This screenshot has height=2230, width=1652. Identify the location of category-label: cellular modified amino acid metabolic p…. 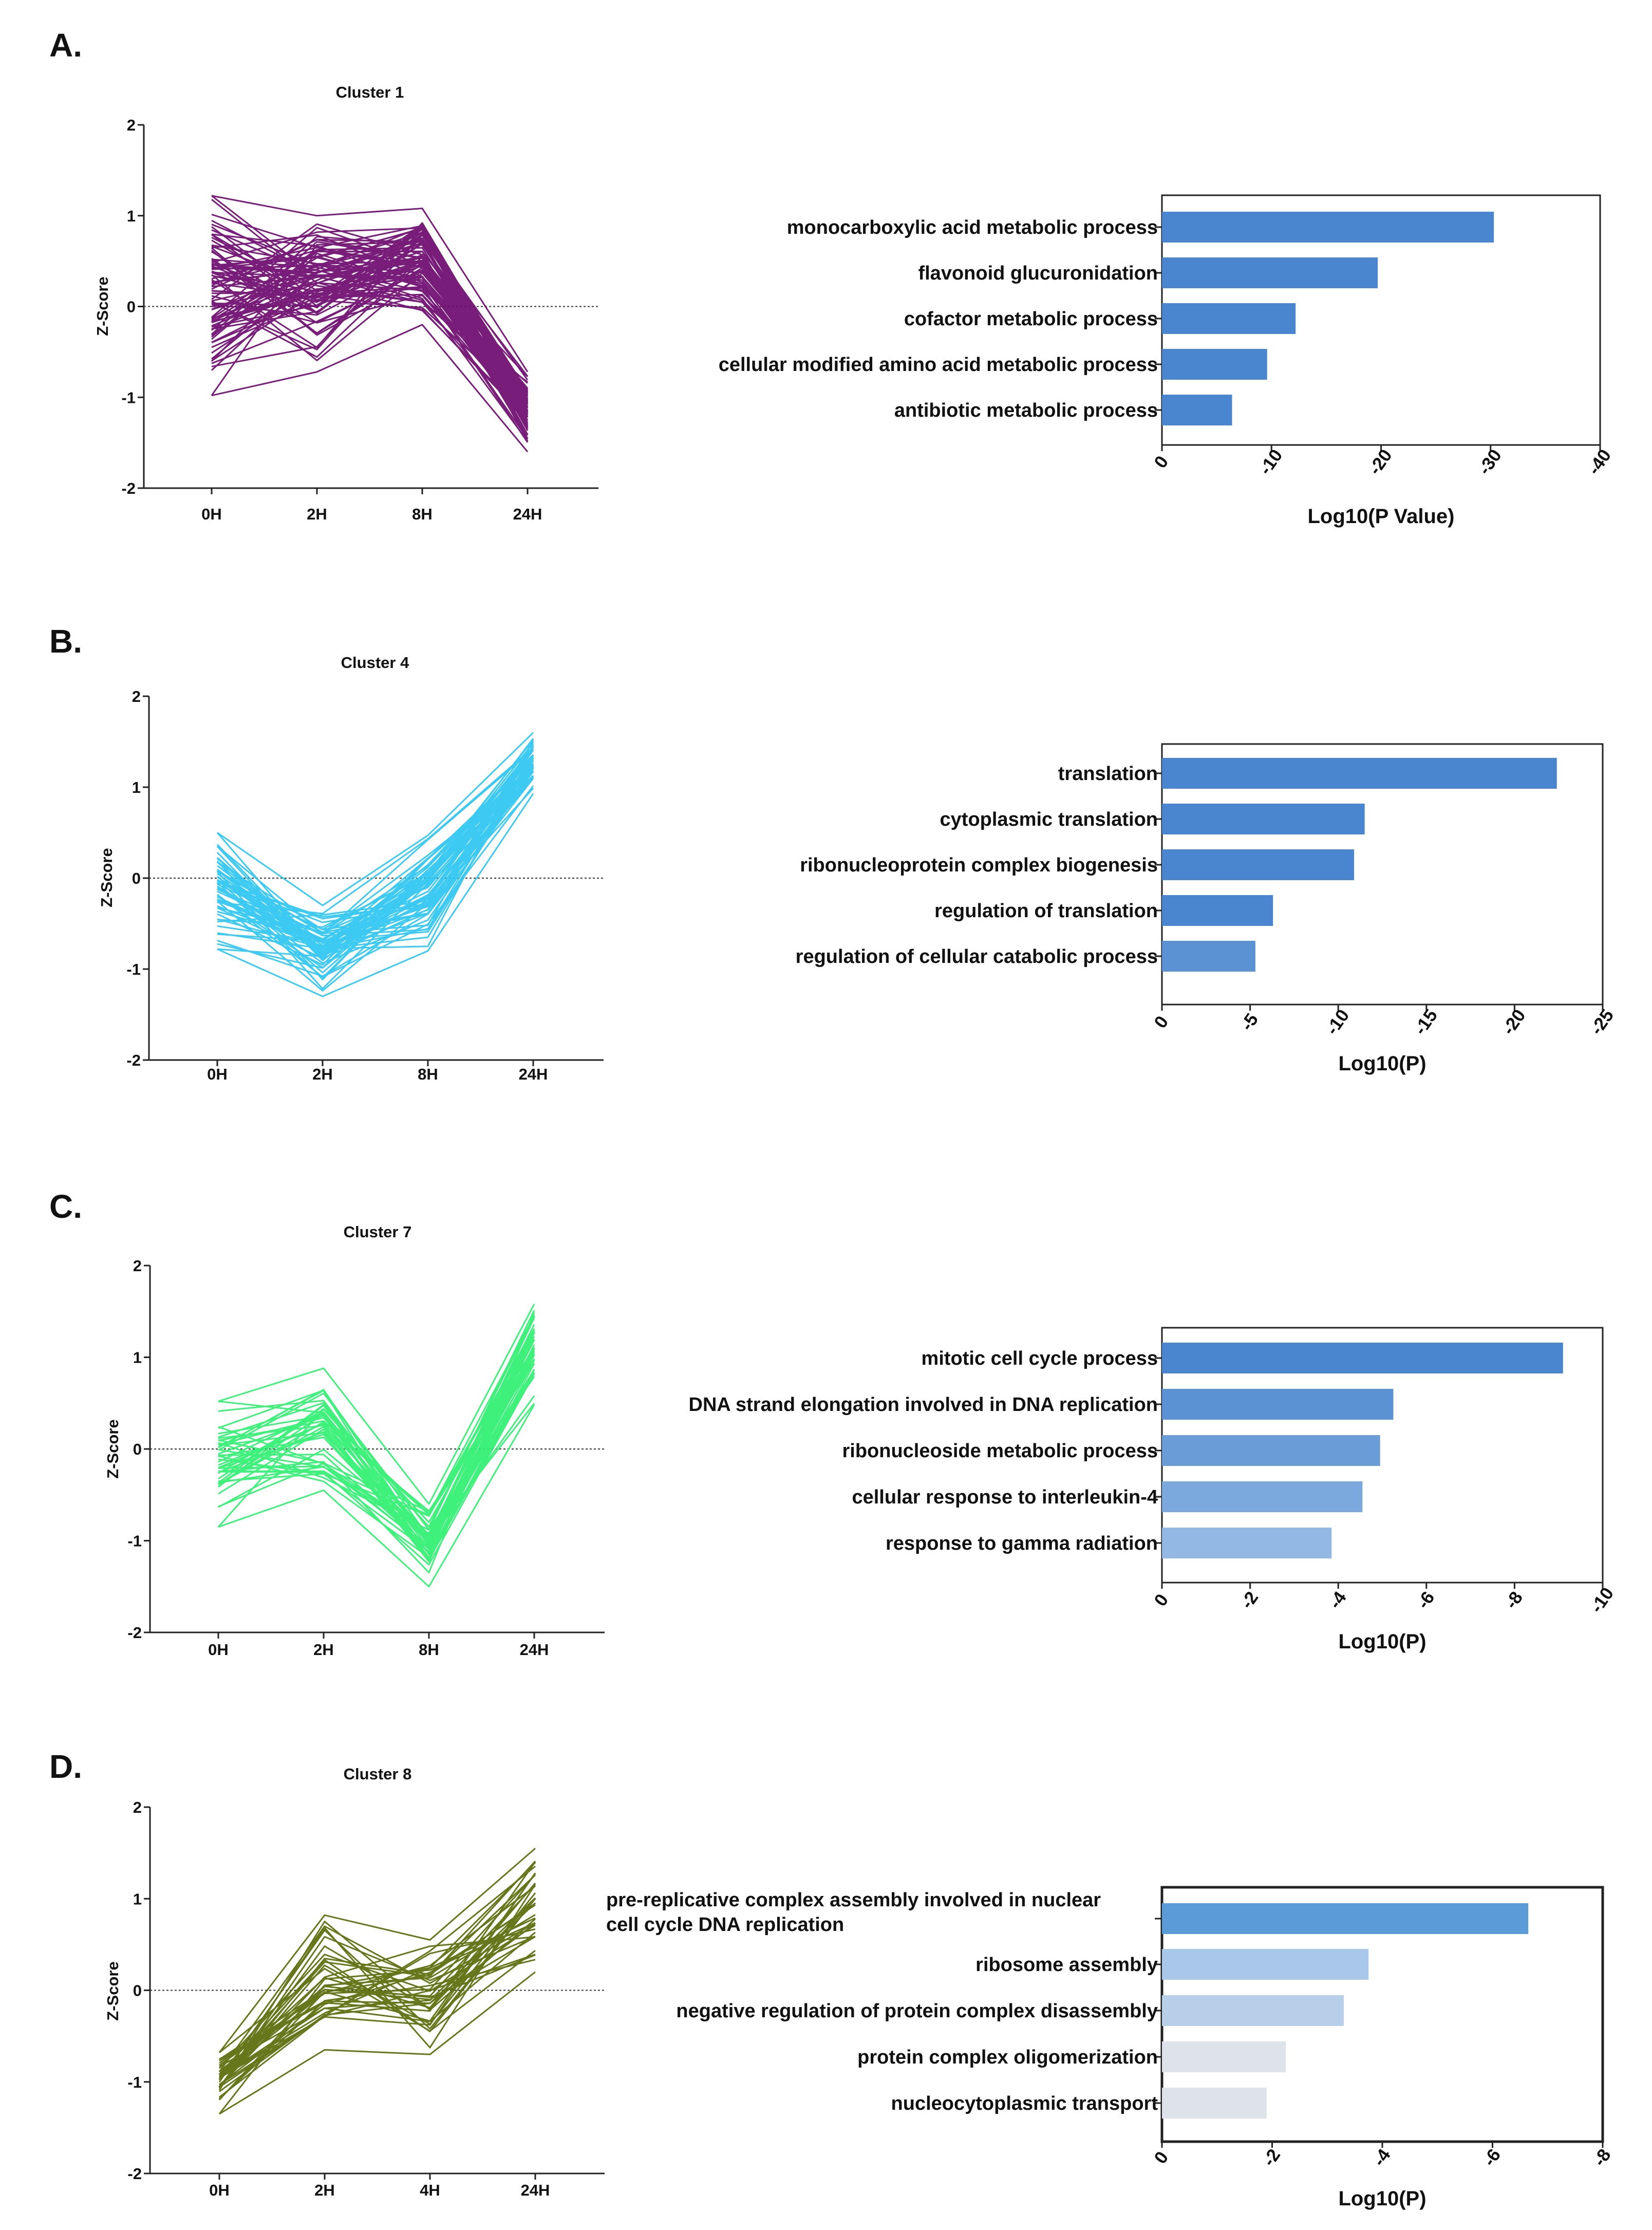
(938, 365).